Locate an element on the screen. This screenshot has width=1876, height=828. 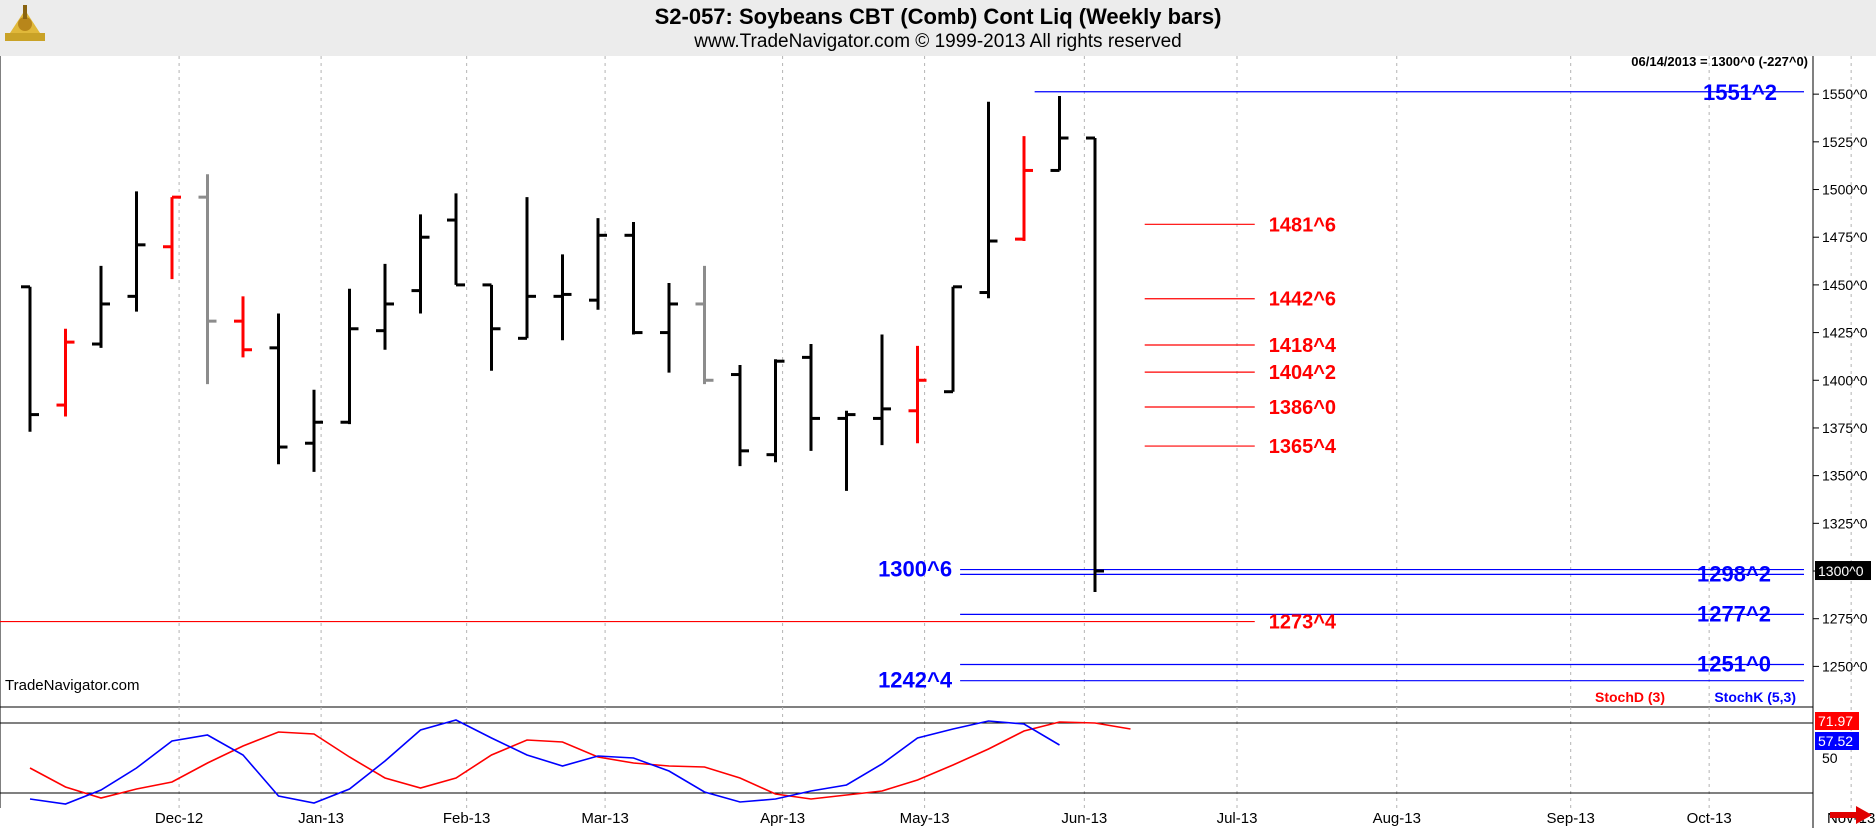
x-tick-label: May-13 is located at coordinates (925, 818).